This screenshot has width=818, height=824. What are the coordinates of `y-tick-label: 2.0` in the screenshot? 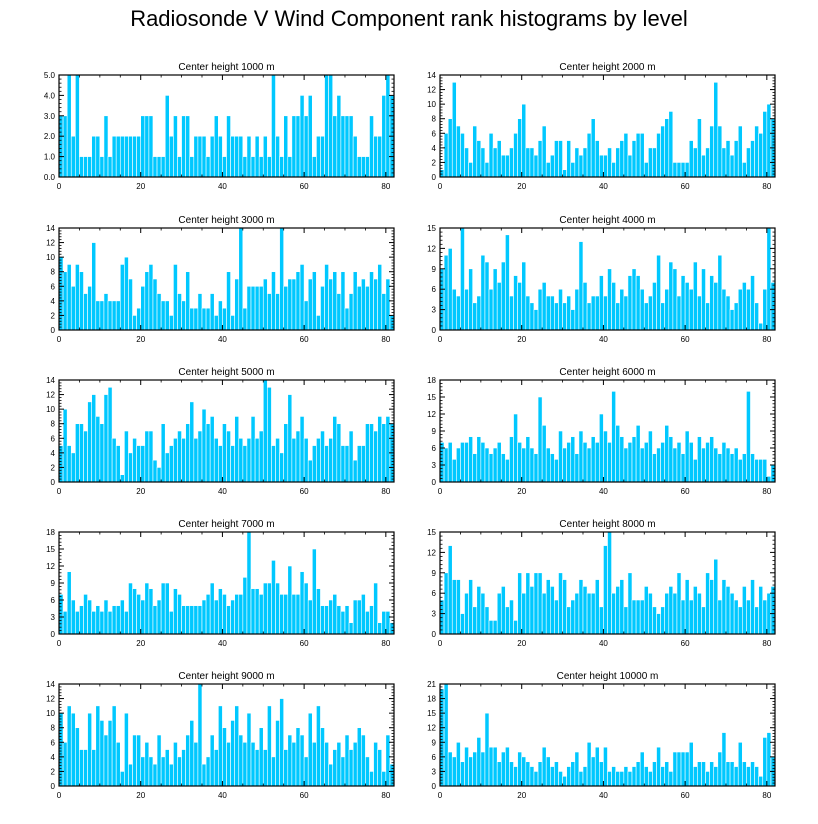 It's located at (50, 136).